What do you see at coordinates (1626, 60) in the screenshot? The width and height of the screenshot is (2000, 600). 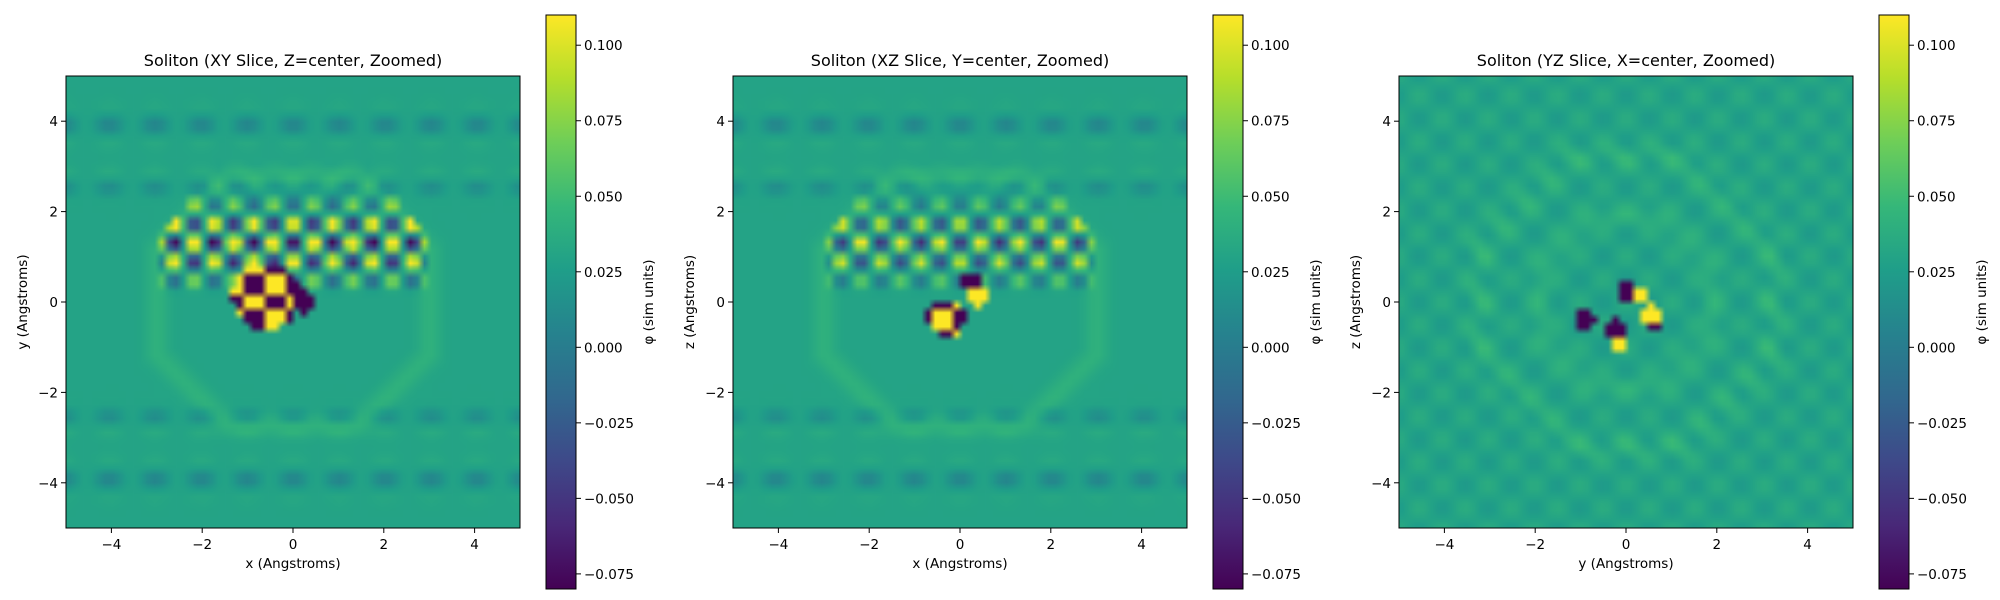 I see `plot-title: Soliton (YZ Slice, X=center, Zoomed)` at bounding box center [1626, 60].